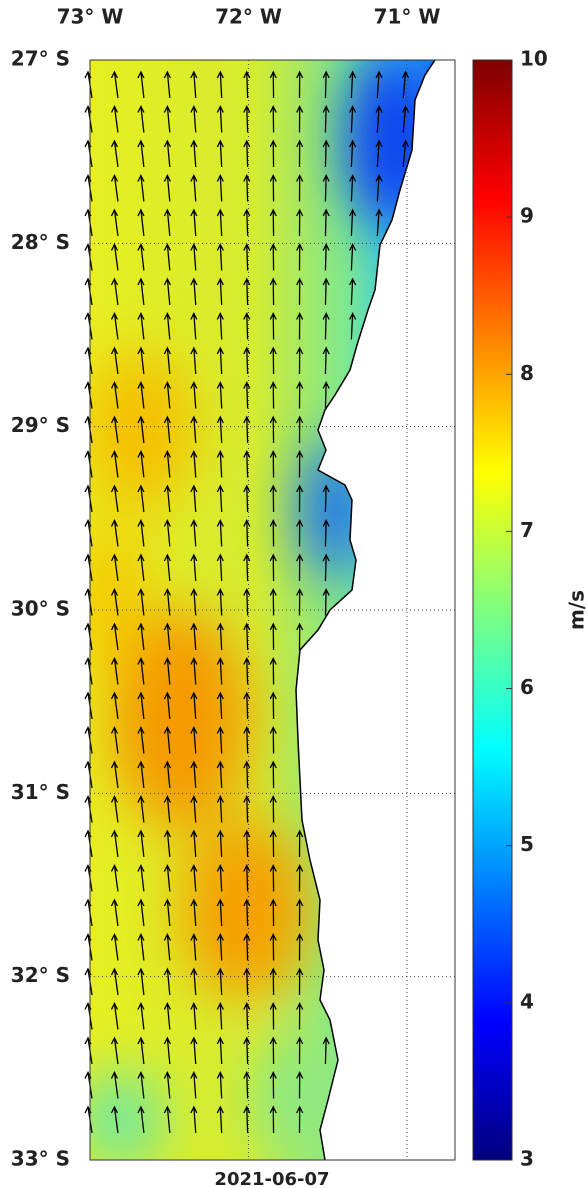  I want to click on lat-tick-label: 28° S, so click(40, 242).